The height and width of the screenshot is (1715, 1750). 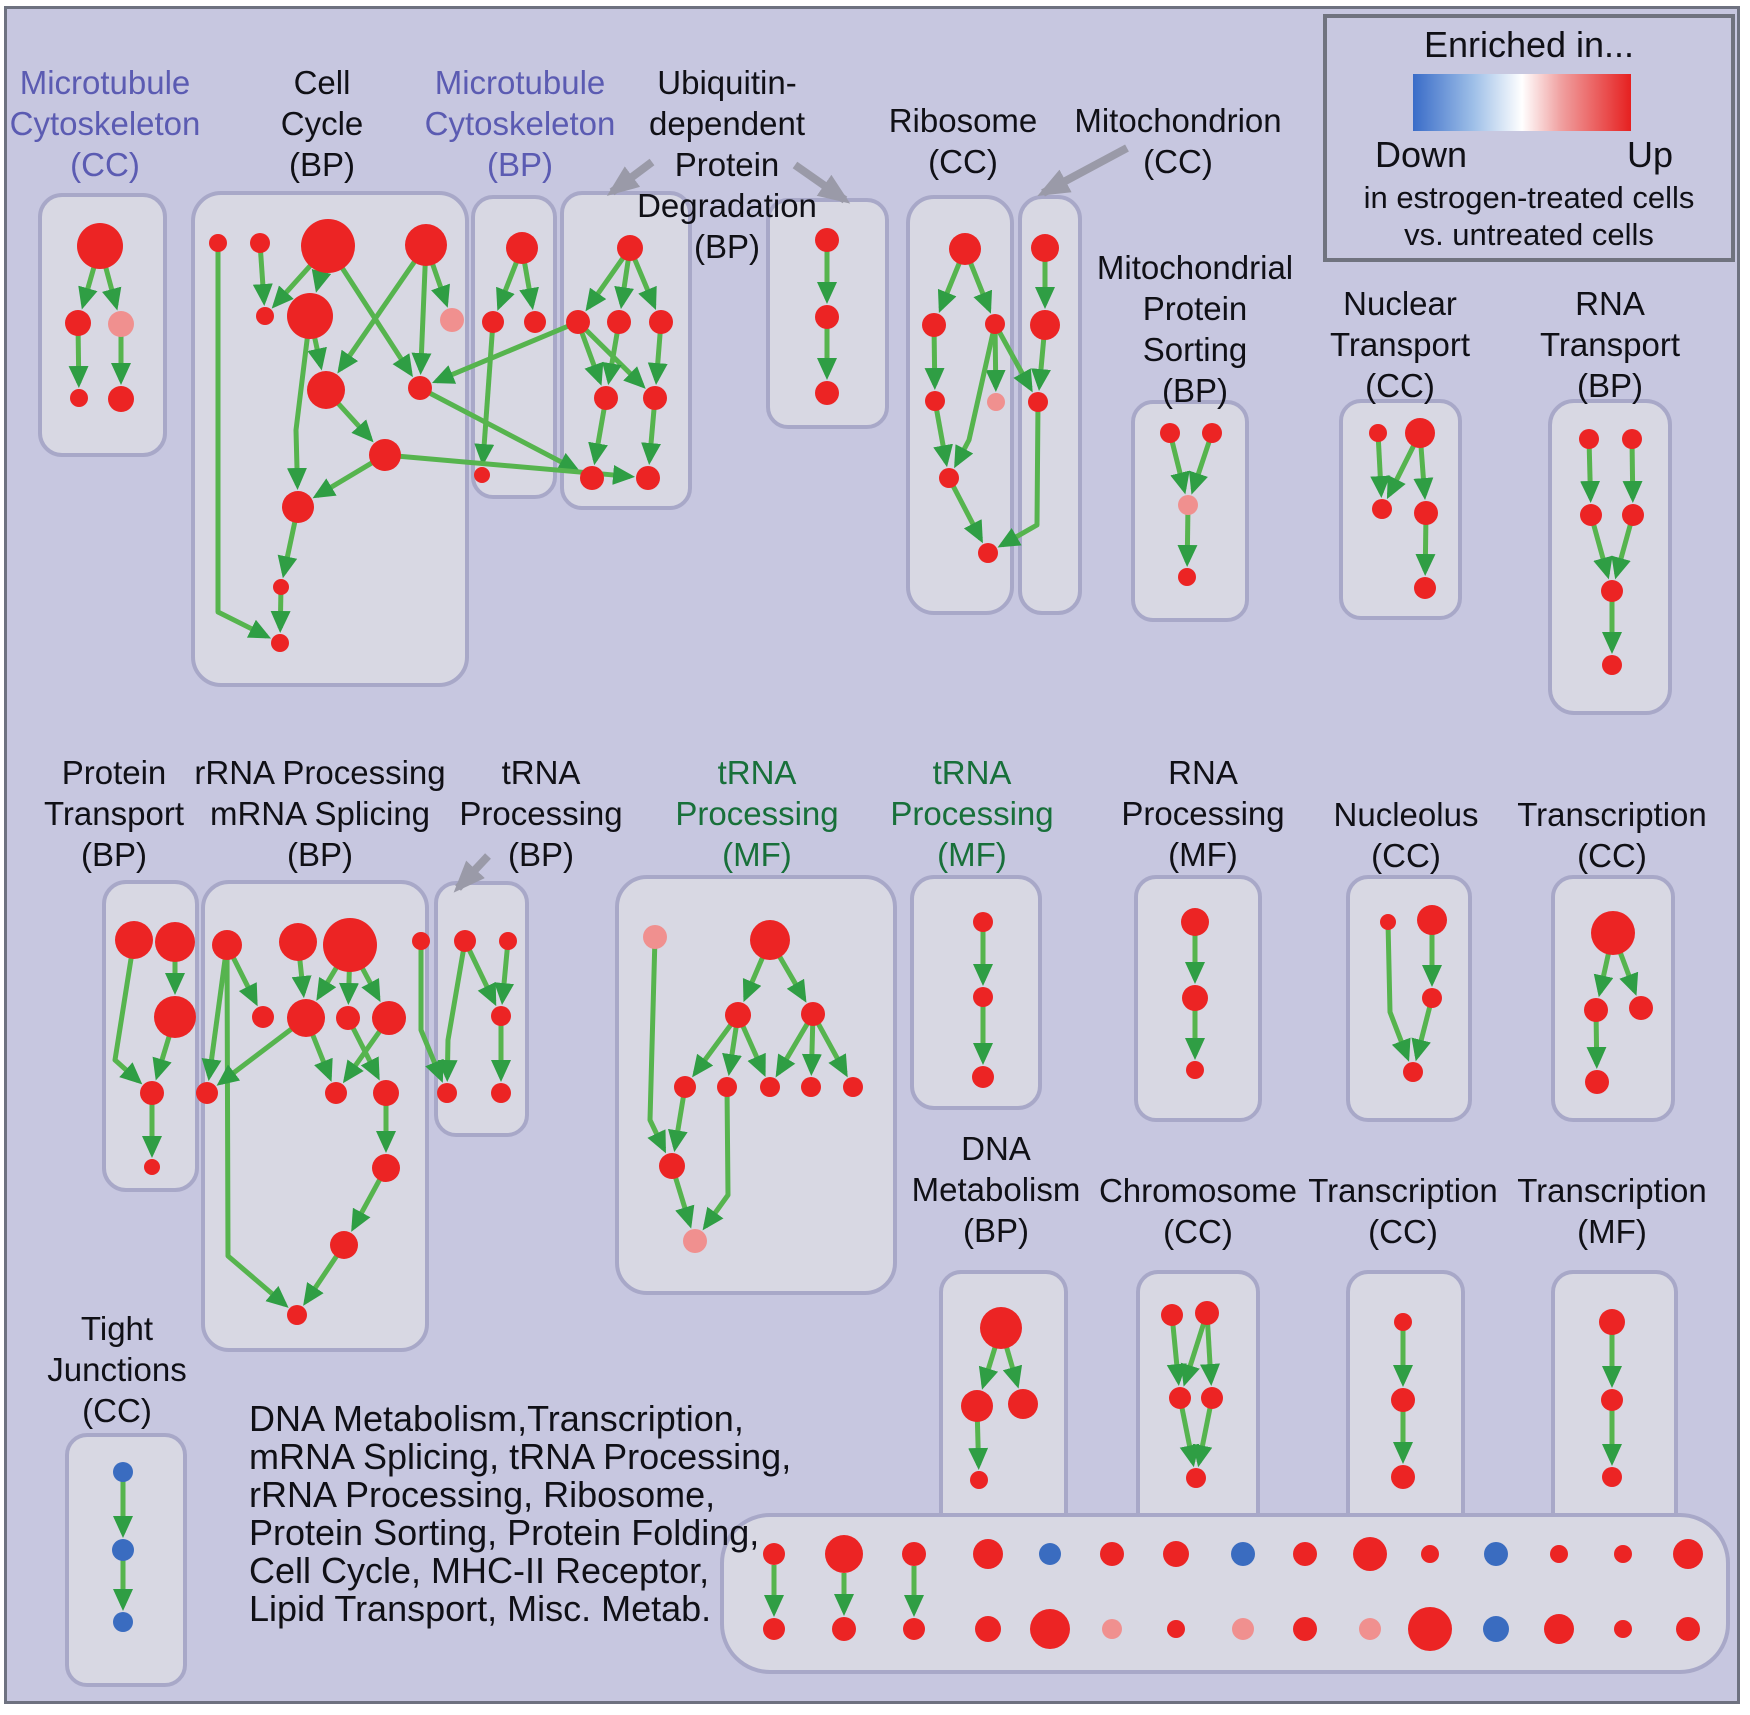 I want to click on misc-categories-box, so click(x=1225, y=1593).